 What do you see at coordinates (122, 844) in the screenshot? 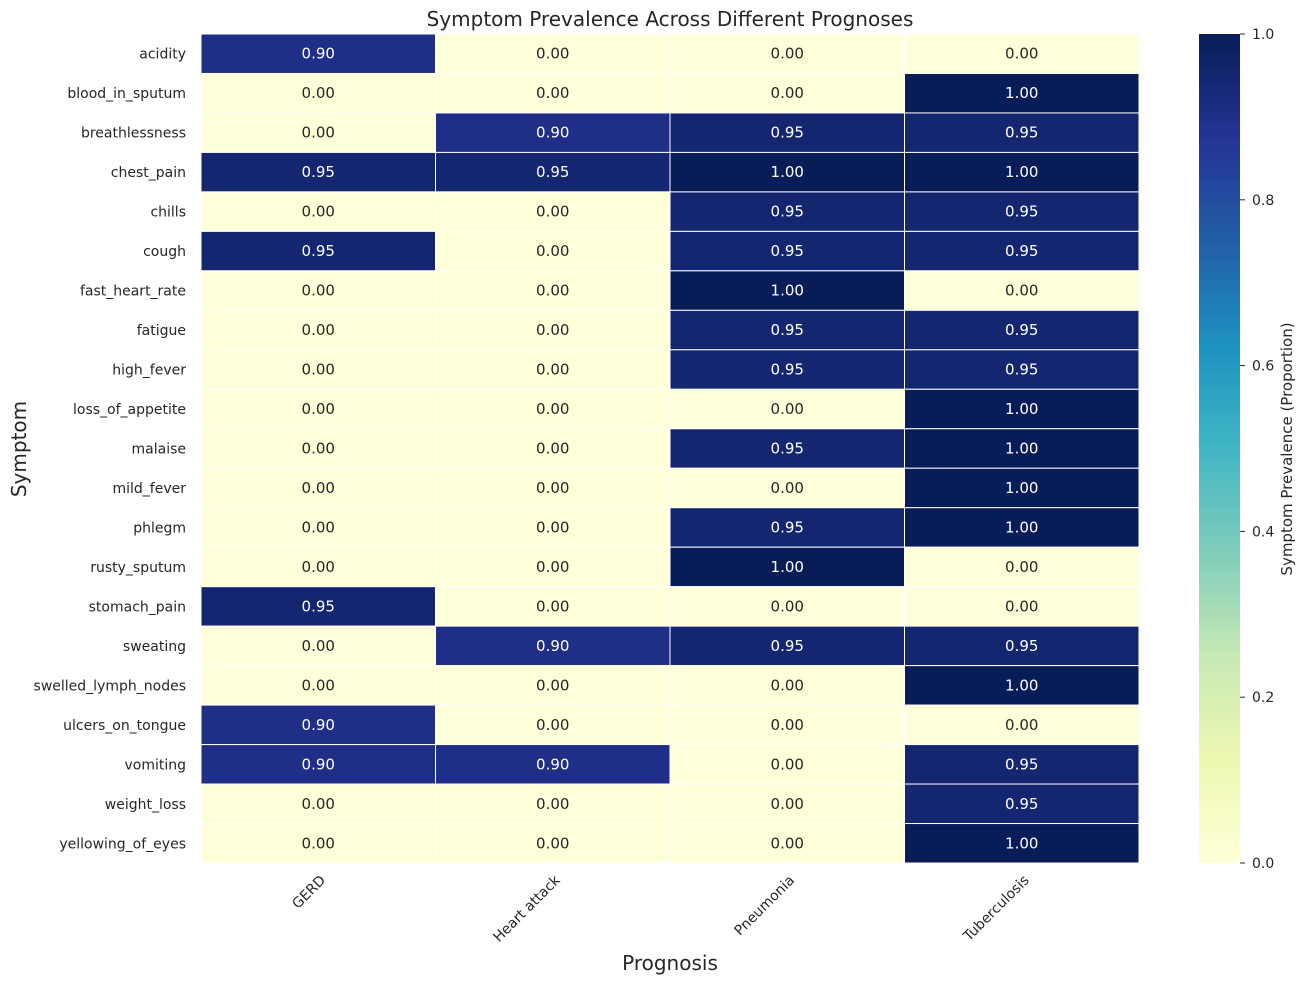
I see `y-tick-label: yellowing_of_eyes` at bounding box center [122, 844].